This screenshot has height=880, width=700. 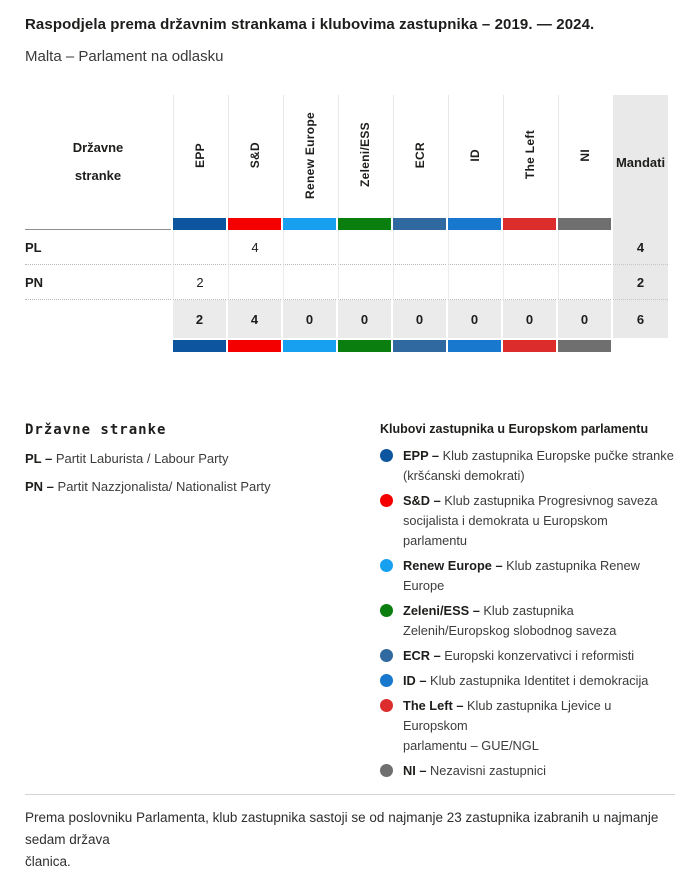 I want to click on legend-item-ni: NI – Nezavisni zastupnici, so click(x=527, y=771).